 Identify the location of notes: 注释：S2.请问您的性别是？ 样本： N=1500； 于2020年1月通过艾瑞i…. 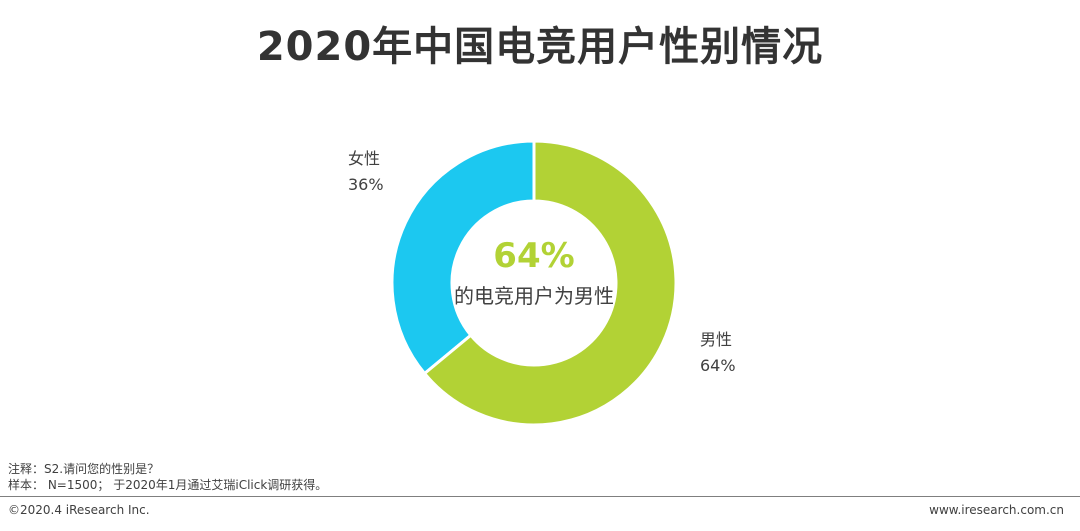
(167, 477).